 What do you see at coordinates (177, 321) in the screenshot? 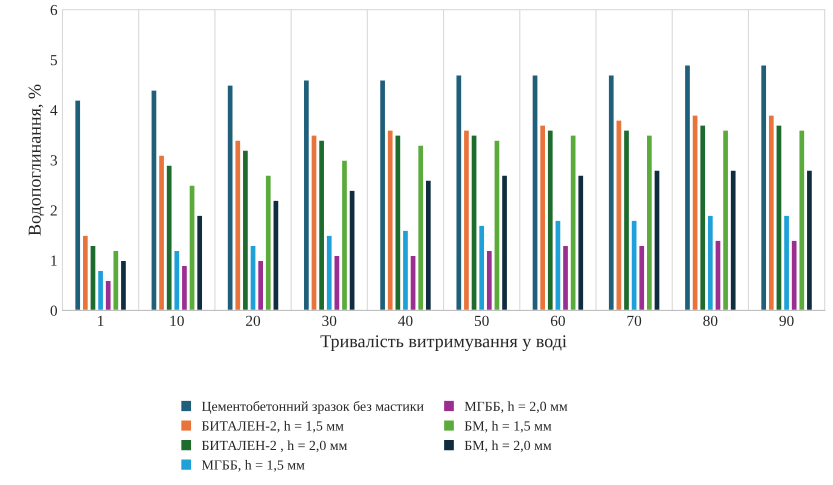
I see `x-tick-label: 10` at bounding box center [177, 321].